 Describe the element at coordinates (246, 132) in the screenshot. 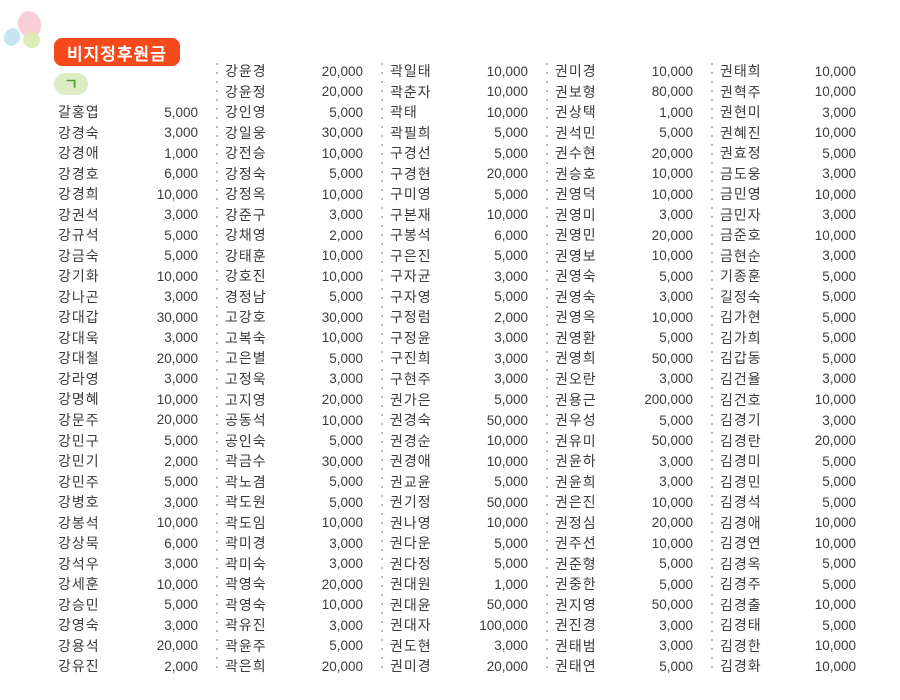

I see `donor-name: 강일웅` at that location.